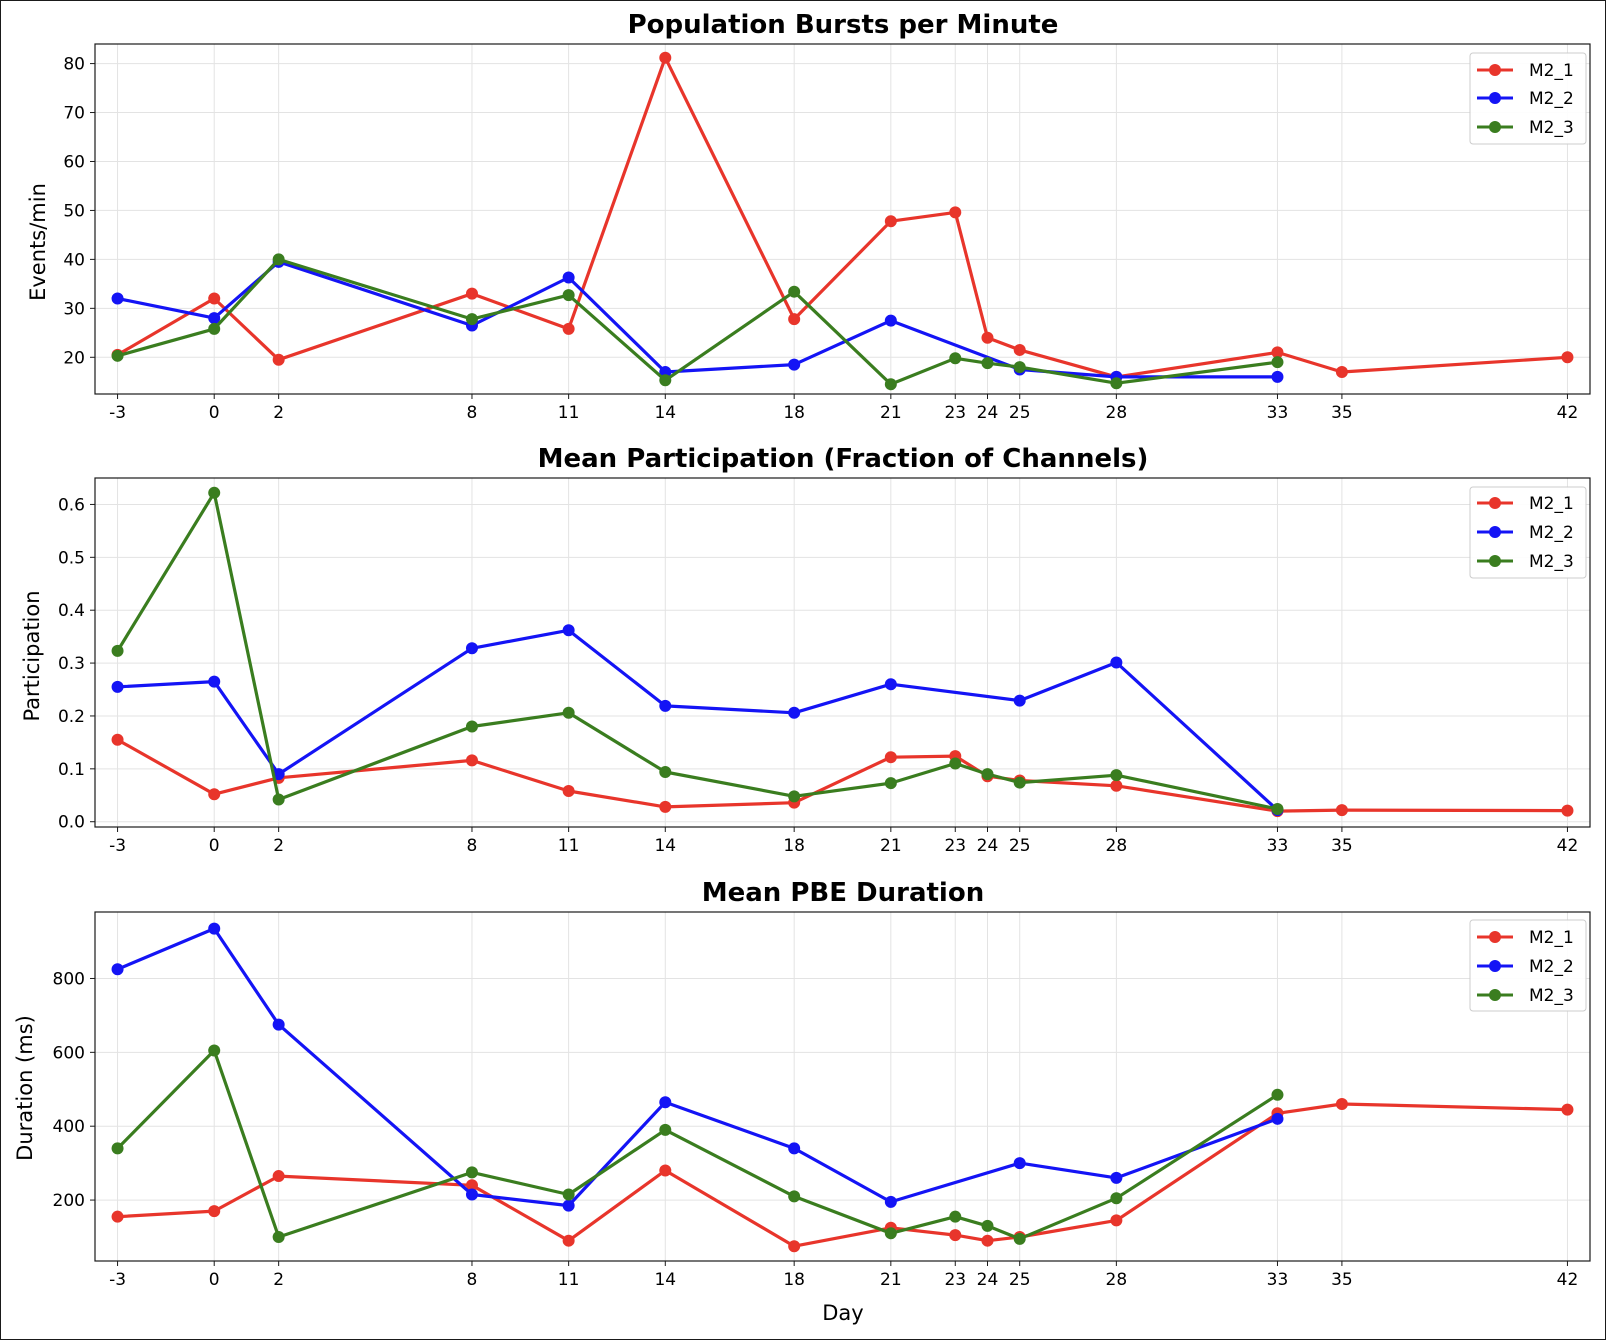  What do you see at coordinates (1020, 846) in the screenshot?
I see `x-tick-label: 25` at bounding box center [1020, 846].